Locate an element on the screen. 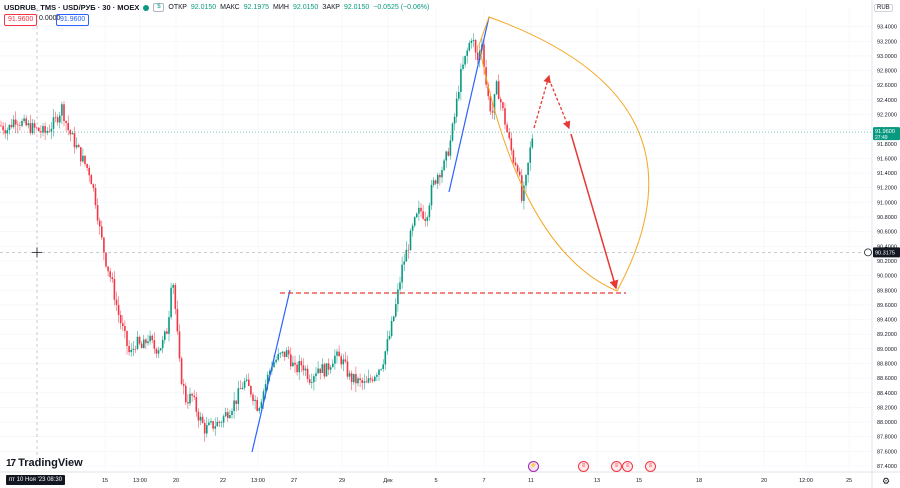 This screenshot has height=488, width=900. y-tick-label: 90.8000 is located at coordinates (887, 218).